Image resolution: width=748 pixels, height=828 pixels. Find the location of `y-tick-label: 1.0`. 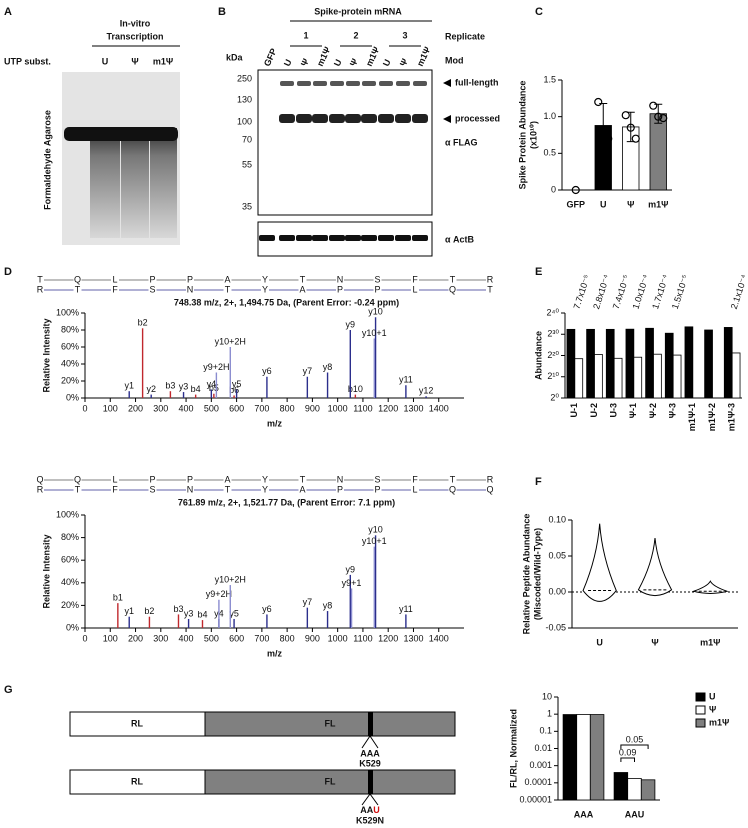

y-tick-label: 1.0 is located at coordinates (549, 116).